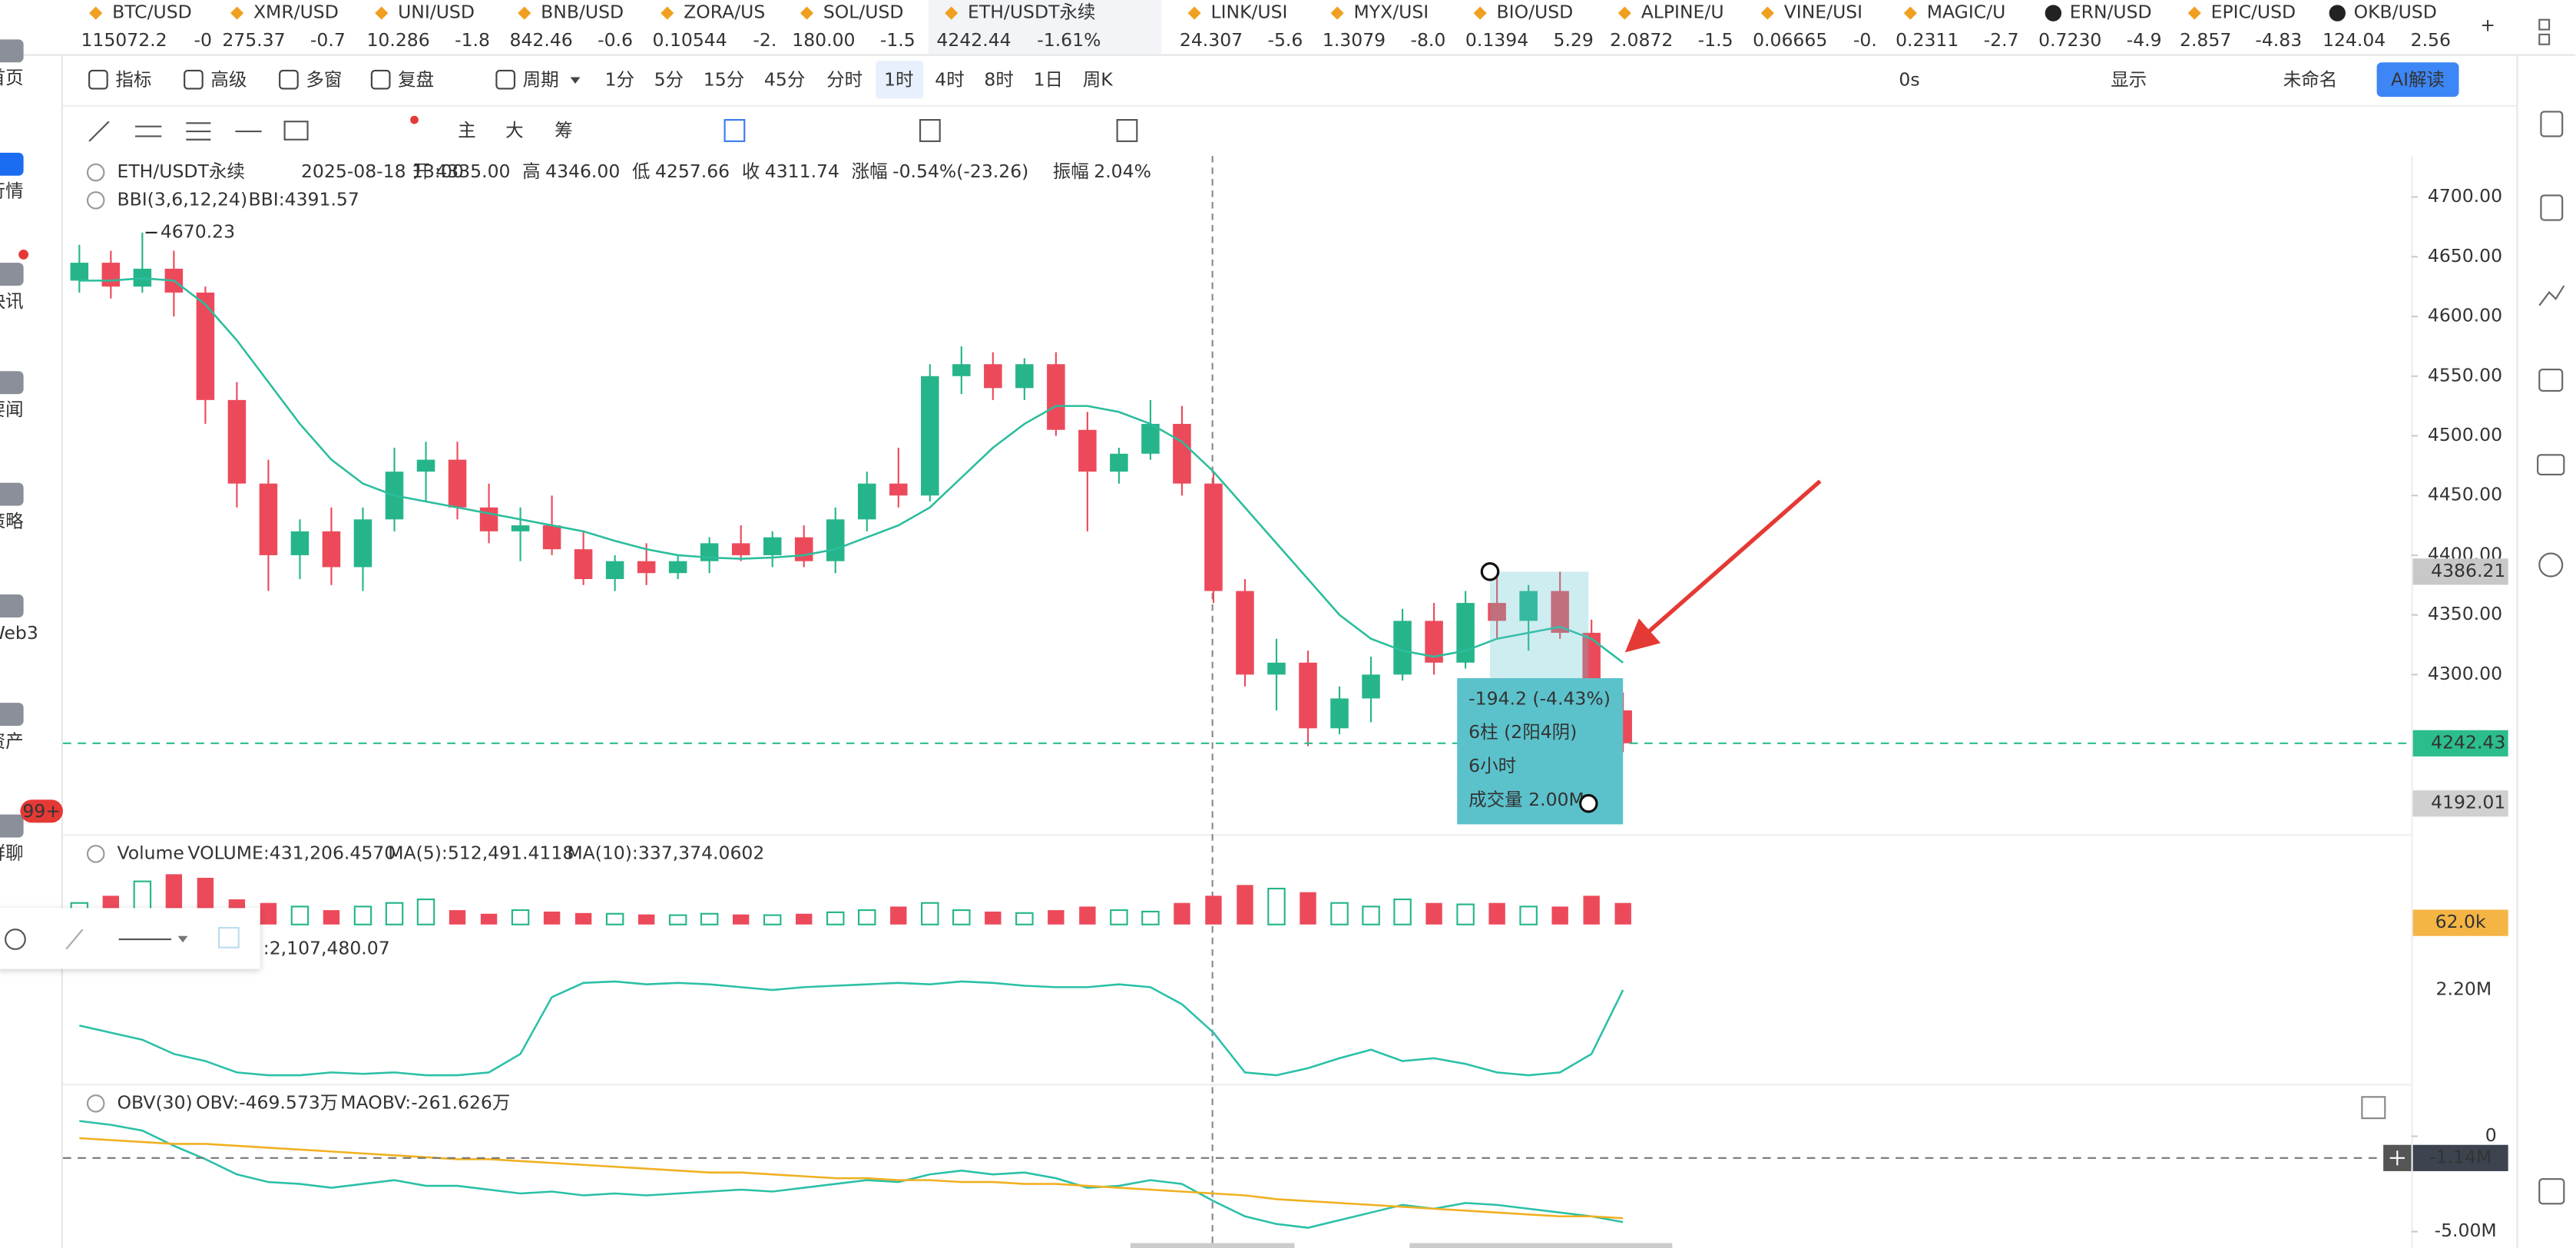 The height and width of the screenshot is (1248, 2576). I want to click on period-button: 1时, so click(898, 79).